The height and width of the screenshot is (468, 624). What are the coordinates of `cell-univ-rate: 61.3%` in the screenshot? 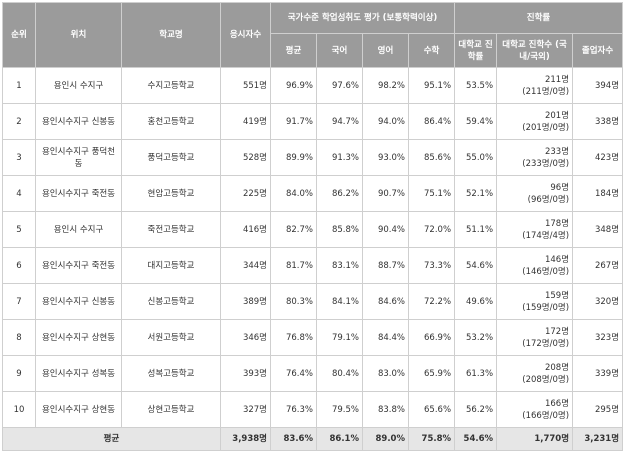 It's located at (476, 373).